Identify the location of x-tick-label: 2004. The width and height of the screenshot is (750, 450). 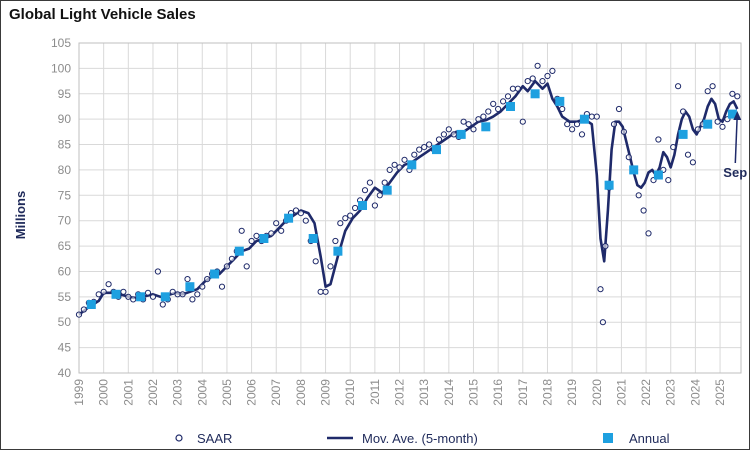
(202, 392).